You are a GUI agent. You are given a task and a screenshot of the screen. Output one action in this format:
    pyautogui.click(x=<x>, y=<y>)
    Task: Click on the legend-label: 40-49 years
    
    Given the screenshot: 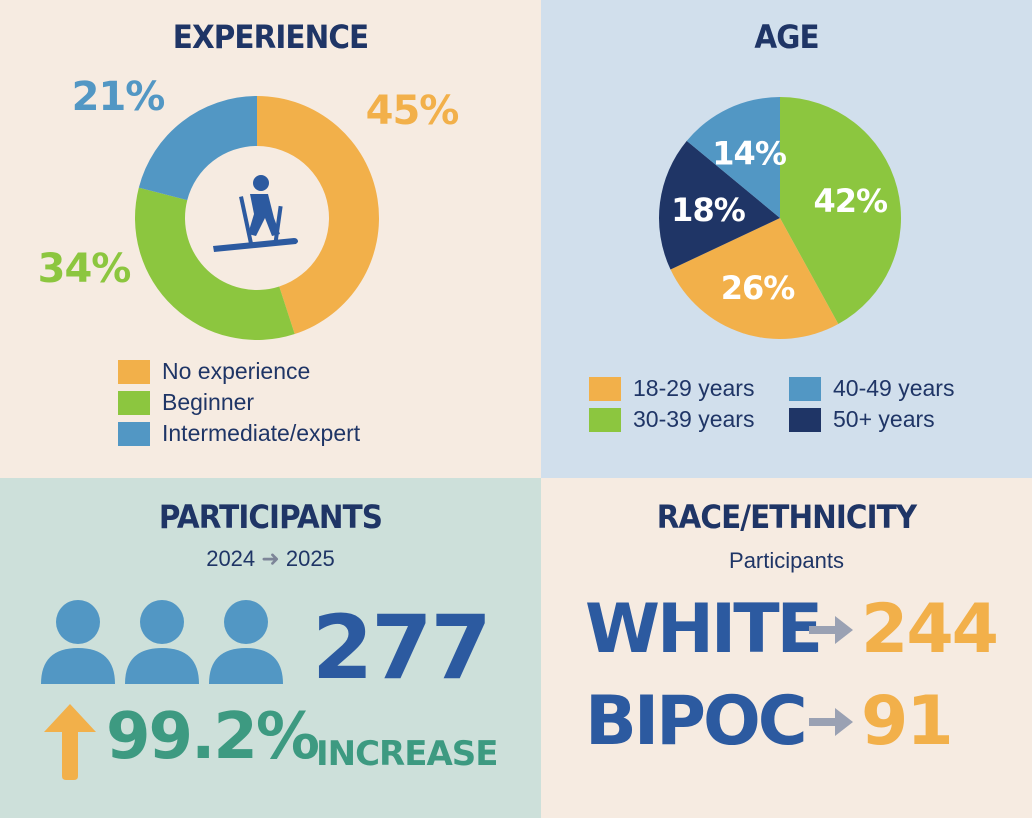 What is the action you would take?
    pyautogui.click(x=894, y=388)
    